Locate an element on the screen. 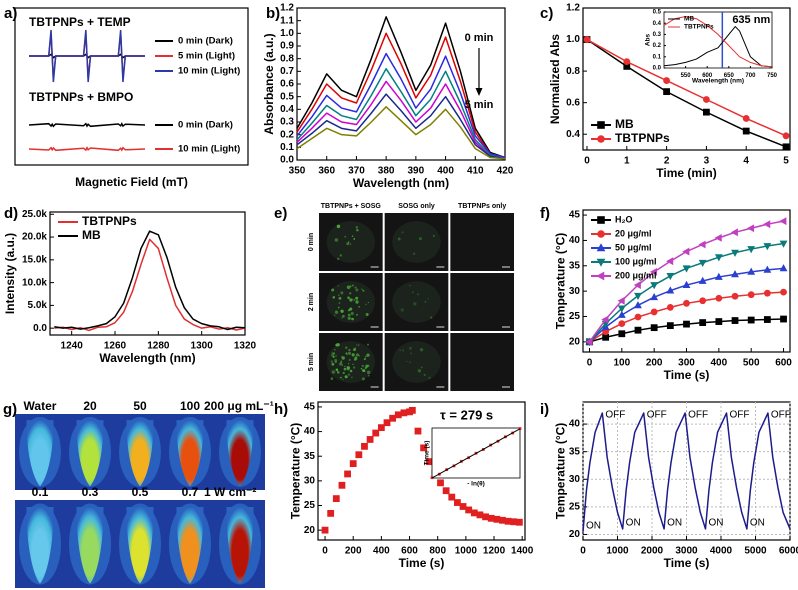 The image size is (798, 590). y-axis-label: Absorbance (a.u.) is located at coordinates (269, 83).